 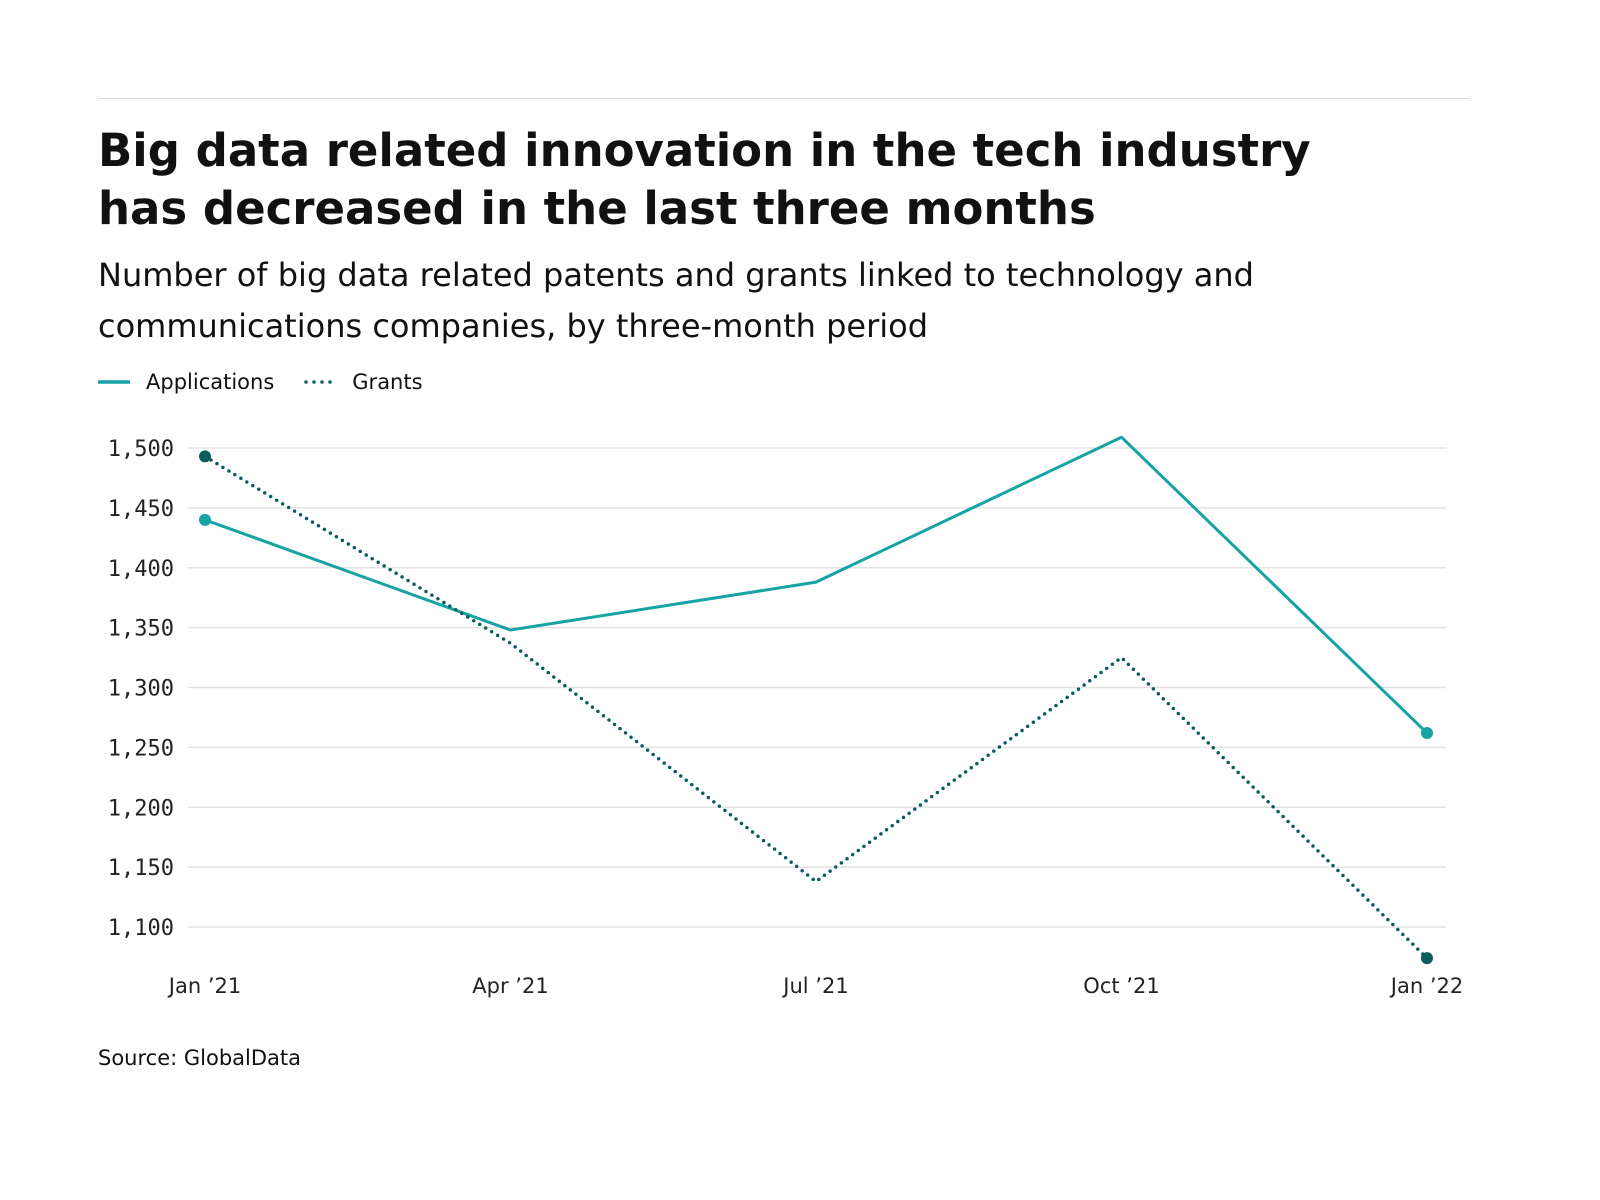 I want to click on x-tick-label: Oct ’21, so click(x=1121, y=986).